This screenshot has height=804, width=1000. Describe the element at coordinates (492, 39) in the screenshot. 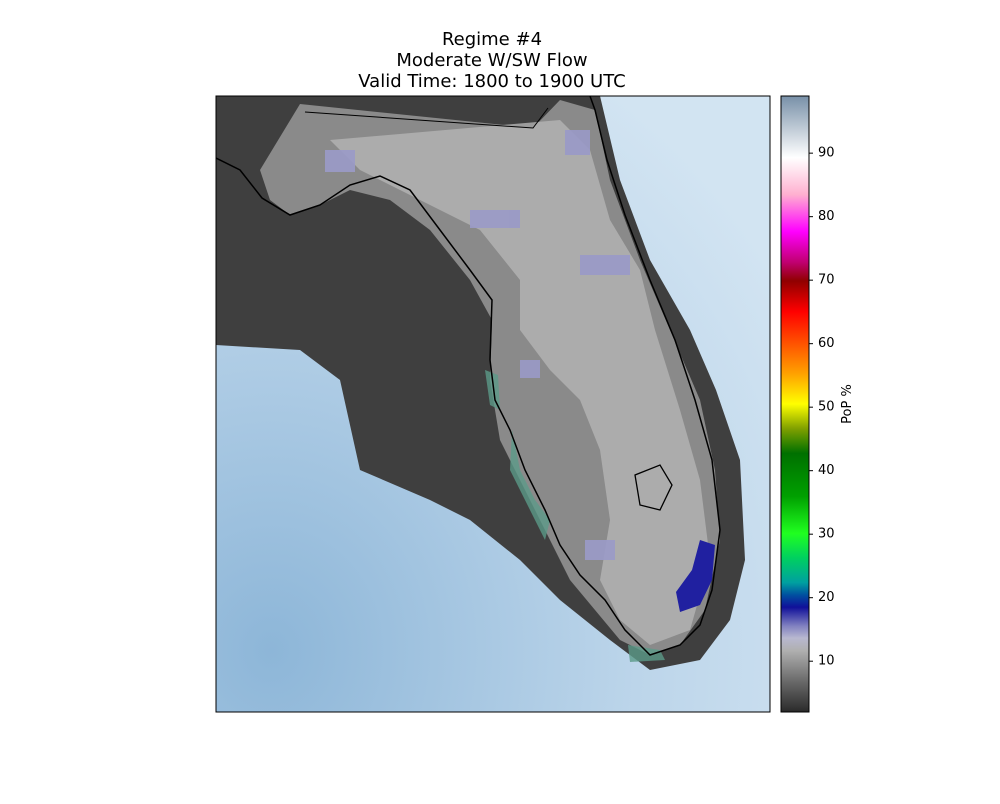

I see `title-line: Regime #4` at that location.